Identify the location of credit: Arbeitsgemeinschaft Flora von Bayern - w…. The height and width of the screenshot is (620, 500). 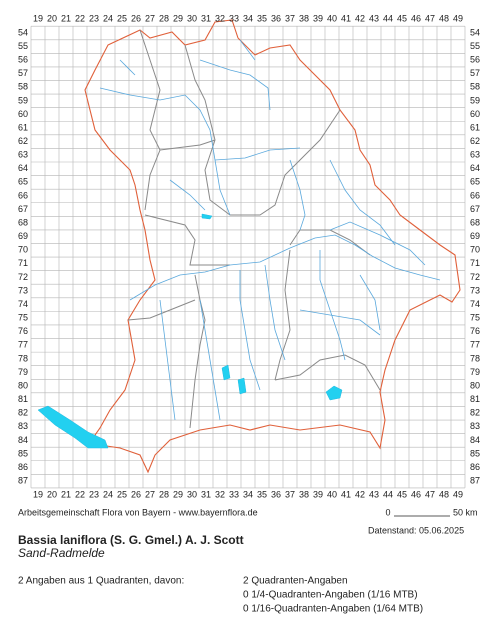
(138, 512).